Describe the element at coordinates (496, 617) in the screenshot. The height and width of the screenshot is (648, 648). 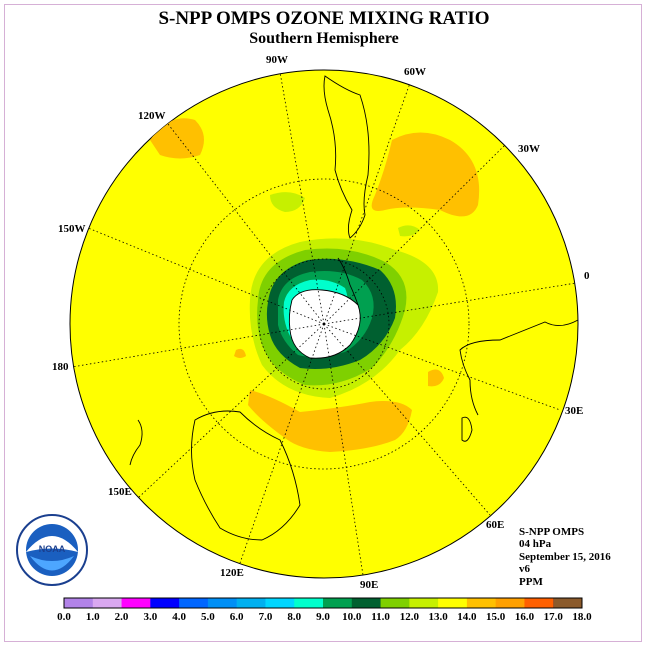
I see `colorbar-tick-label: 15.0` at that location.